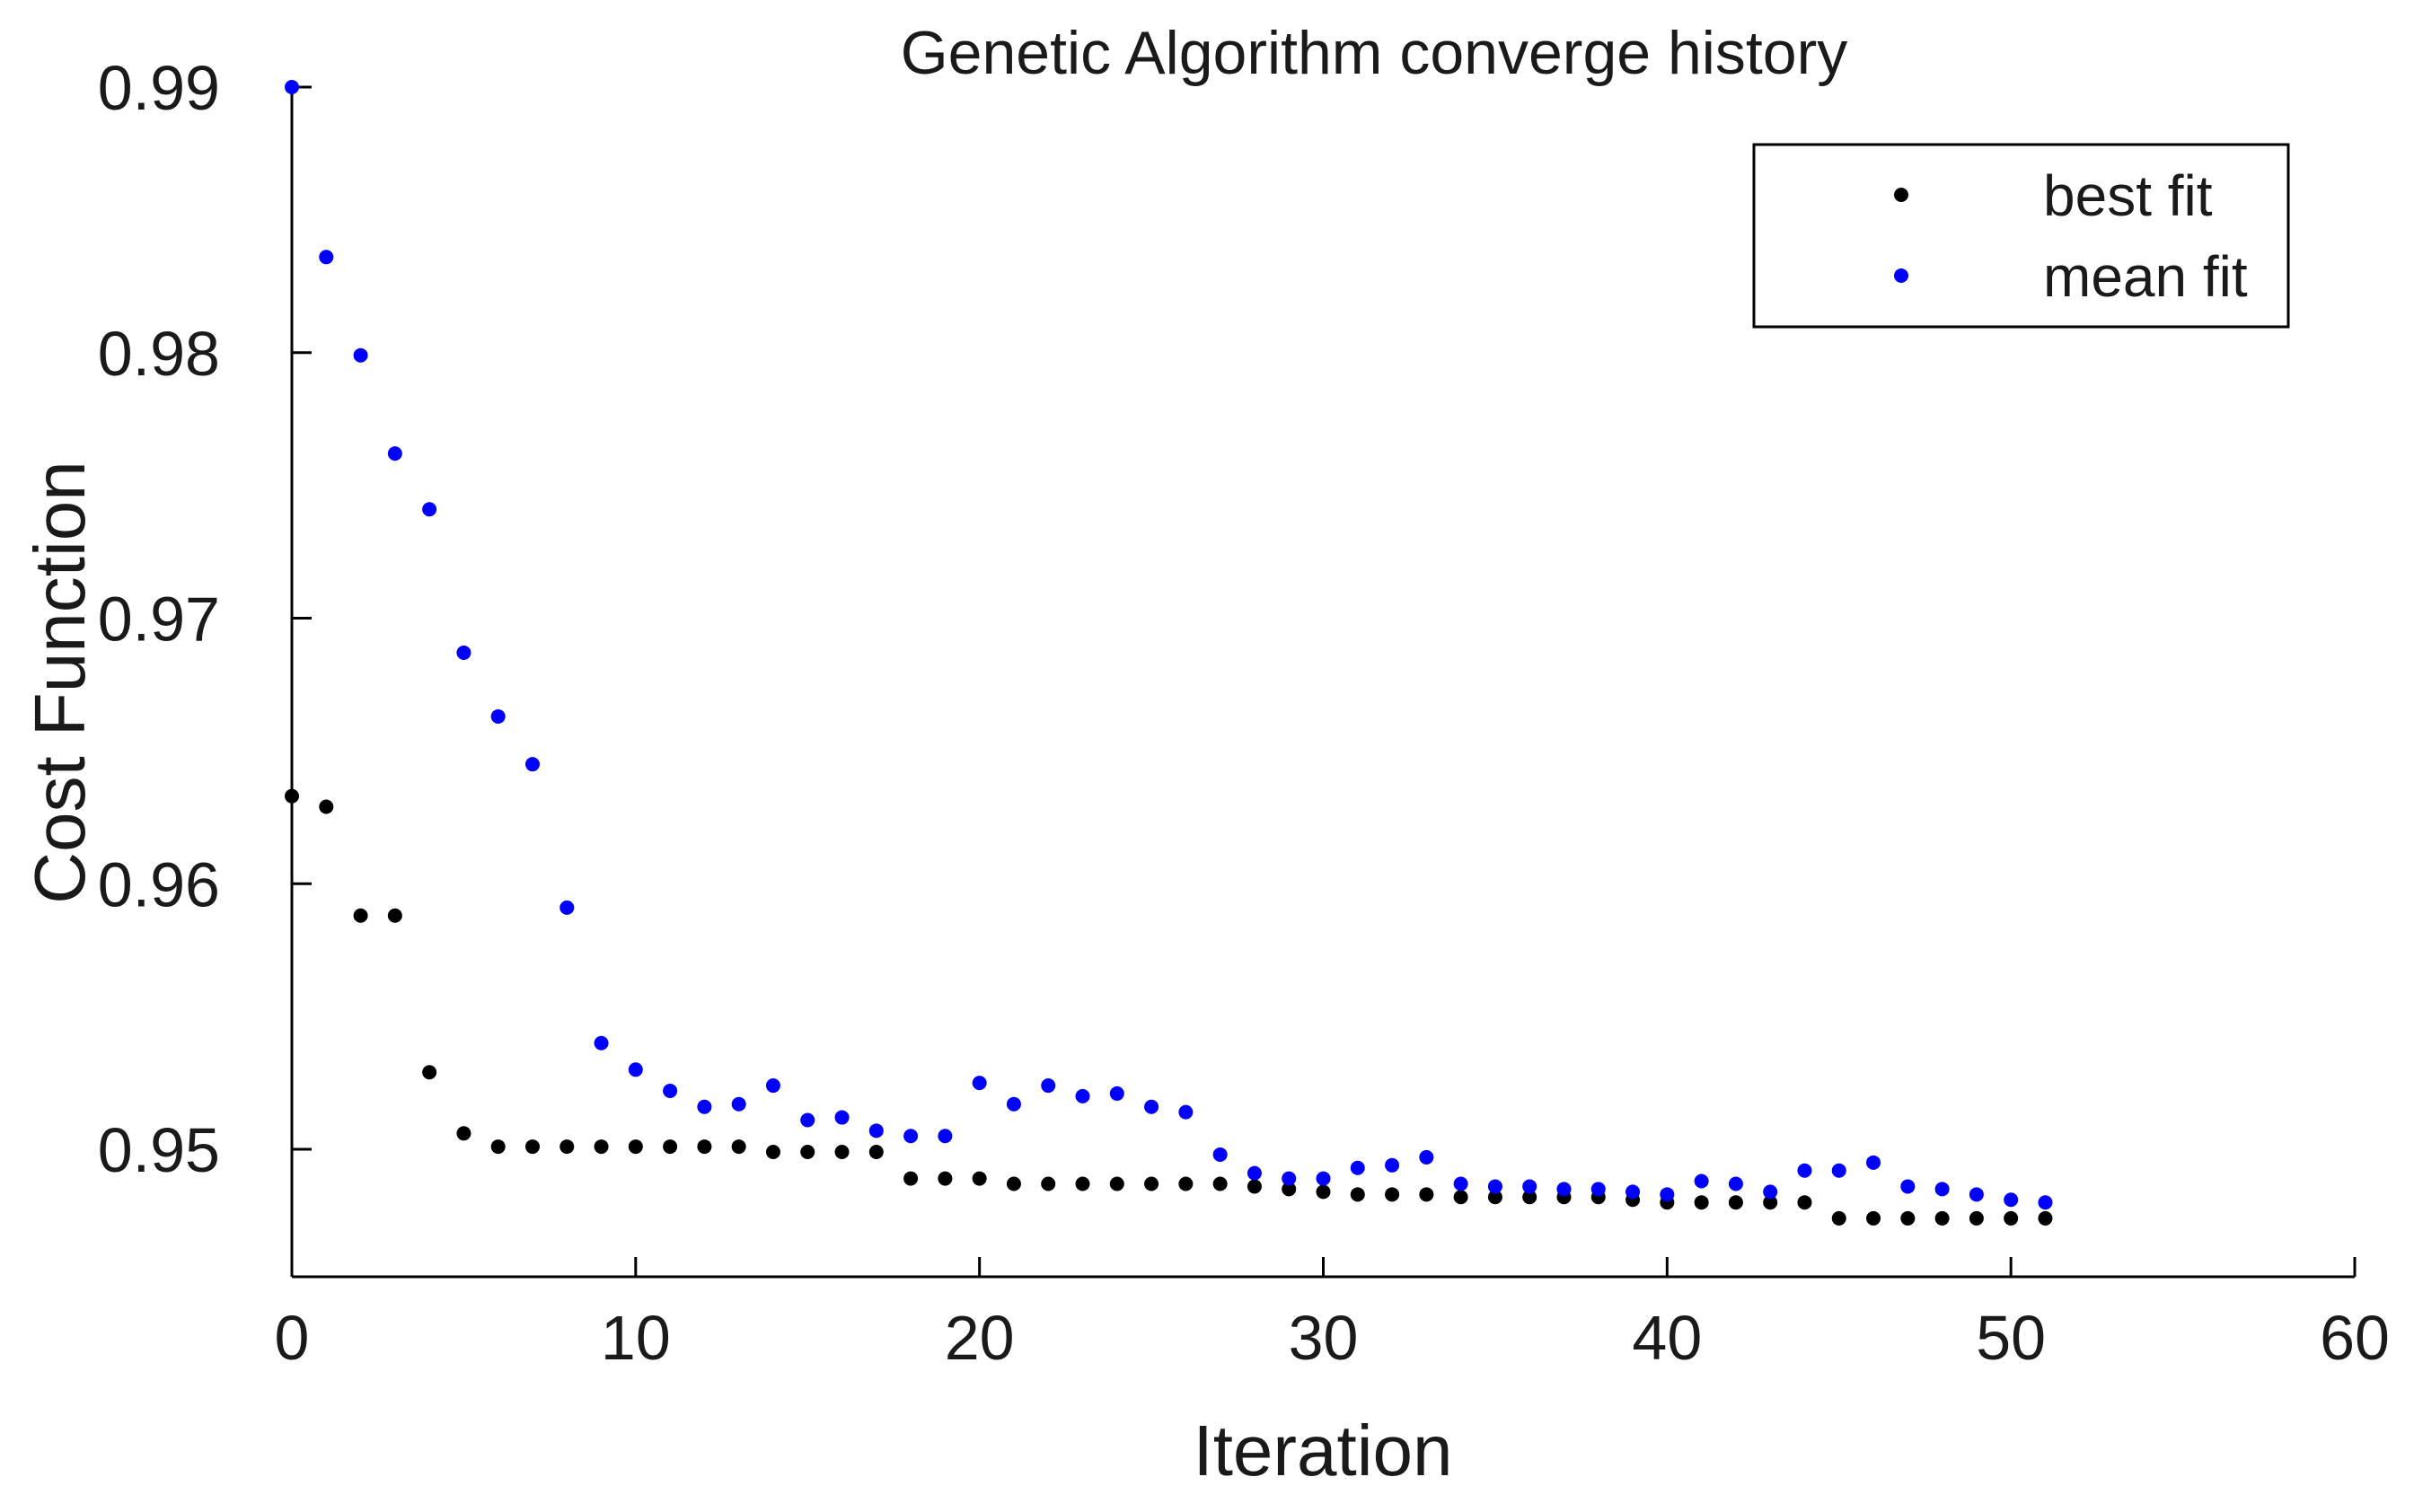 The width and height of the screenshot is (2414, 1512). Describe the element at coordinates (2355, 1338) in the screenshot. I see `x-tick-label: 60` at that location.